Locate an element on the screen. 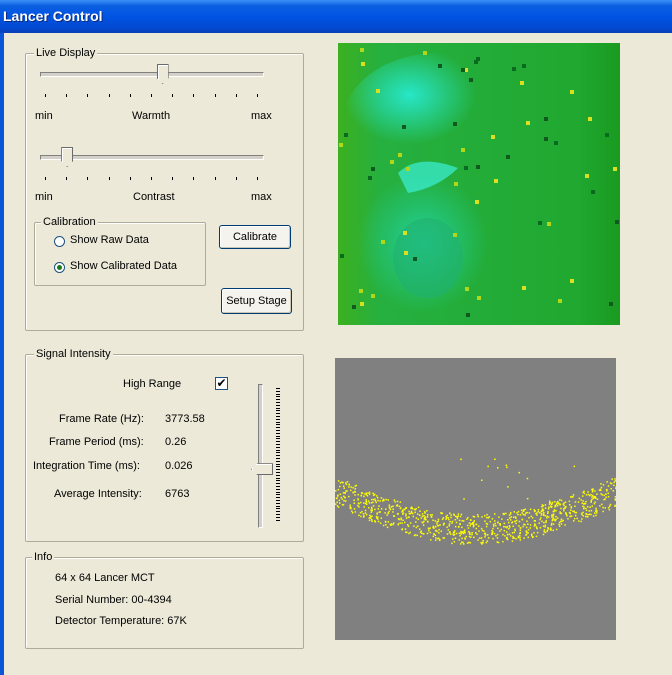 The width and height of the screenshot is (672, 675). title-bar: Lancer Control is located at coordinates (336, 16).